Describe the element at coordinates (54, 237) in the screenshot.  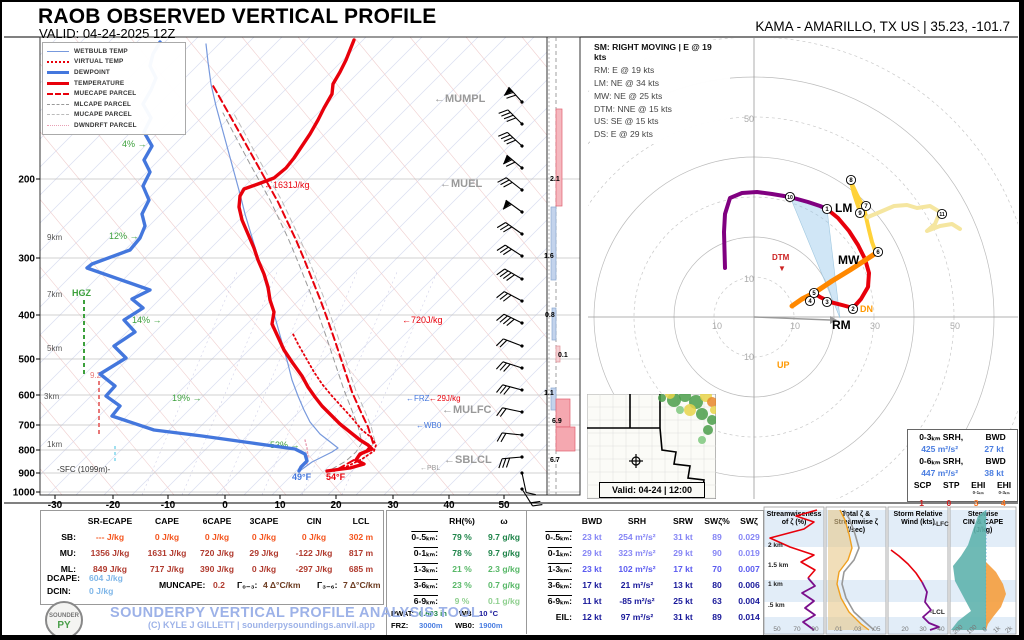
I see `skewt-annotation: 9km` at that location.